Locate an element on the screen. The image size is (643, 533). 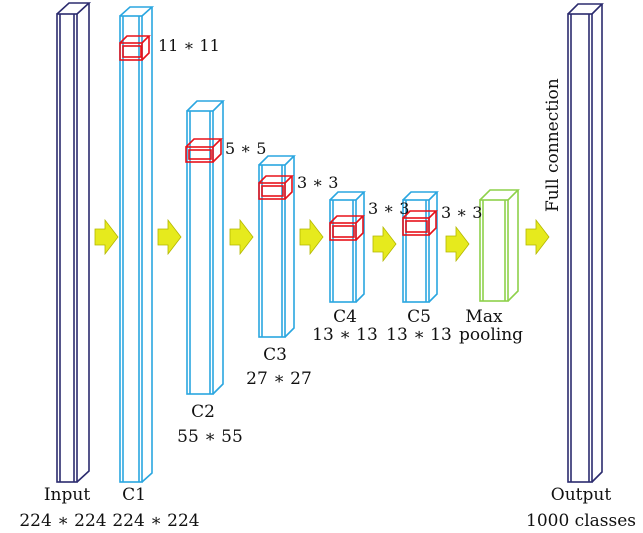
input-size-label: 224 ∗ 224 is located at coordinates (62, 521).